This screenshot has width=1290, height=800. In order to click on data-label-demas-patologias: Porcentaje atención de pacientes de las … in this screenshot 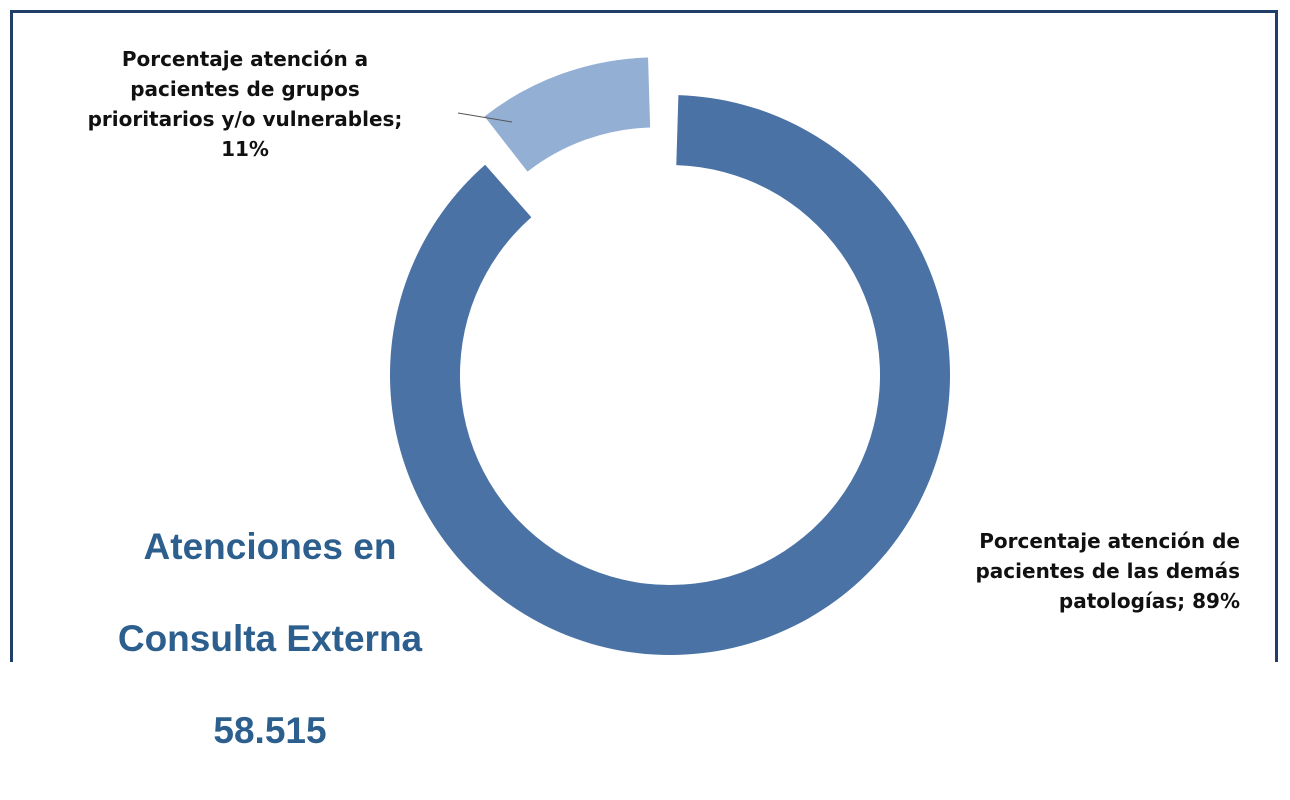, I will do `click(1107, 571)`.